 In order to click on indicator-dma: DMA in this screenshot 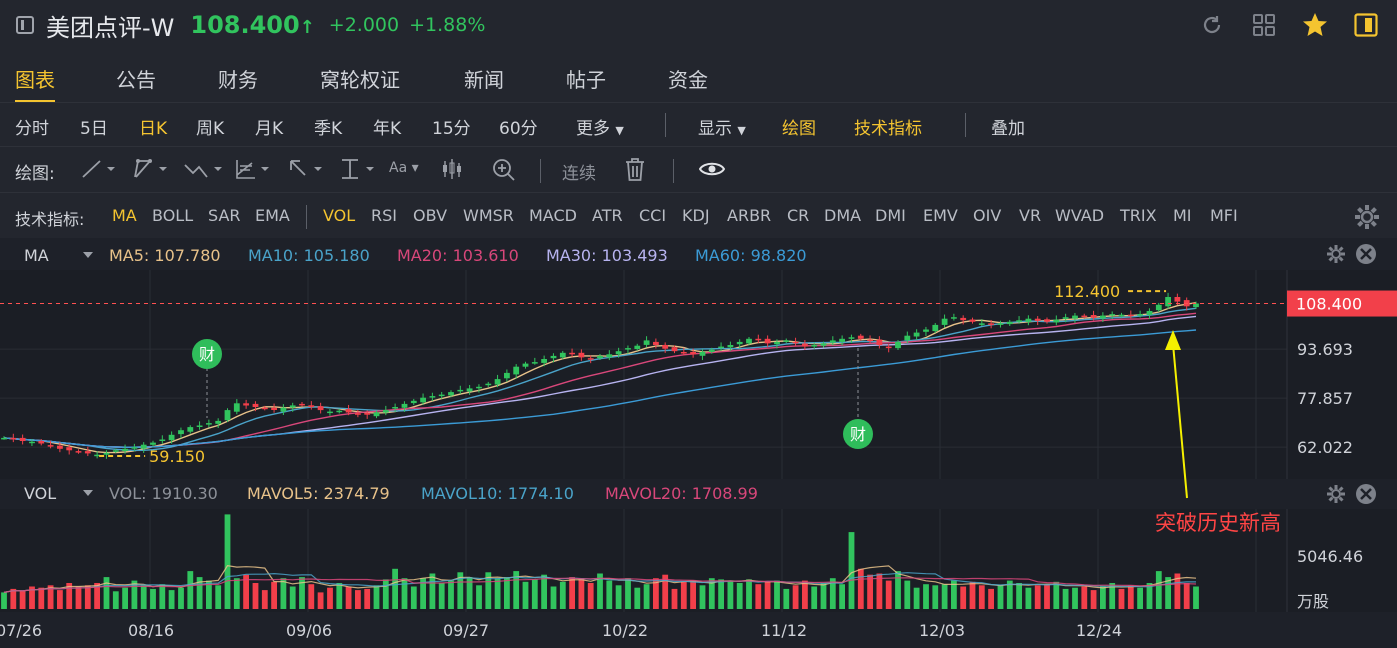, I will do `click(843, 215)`.